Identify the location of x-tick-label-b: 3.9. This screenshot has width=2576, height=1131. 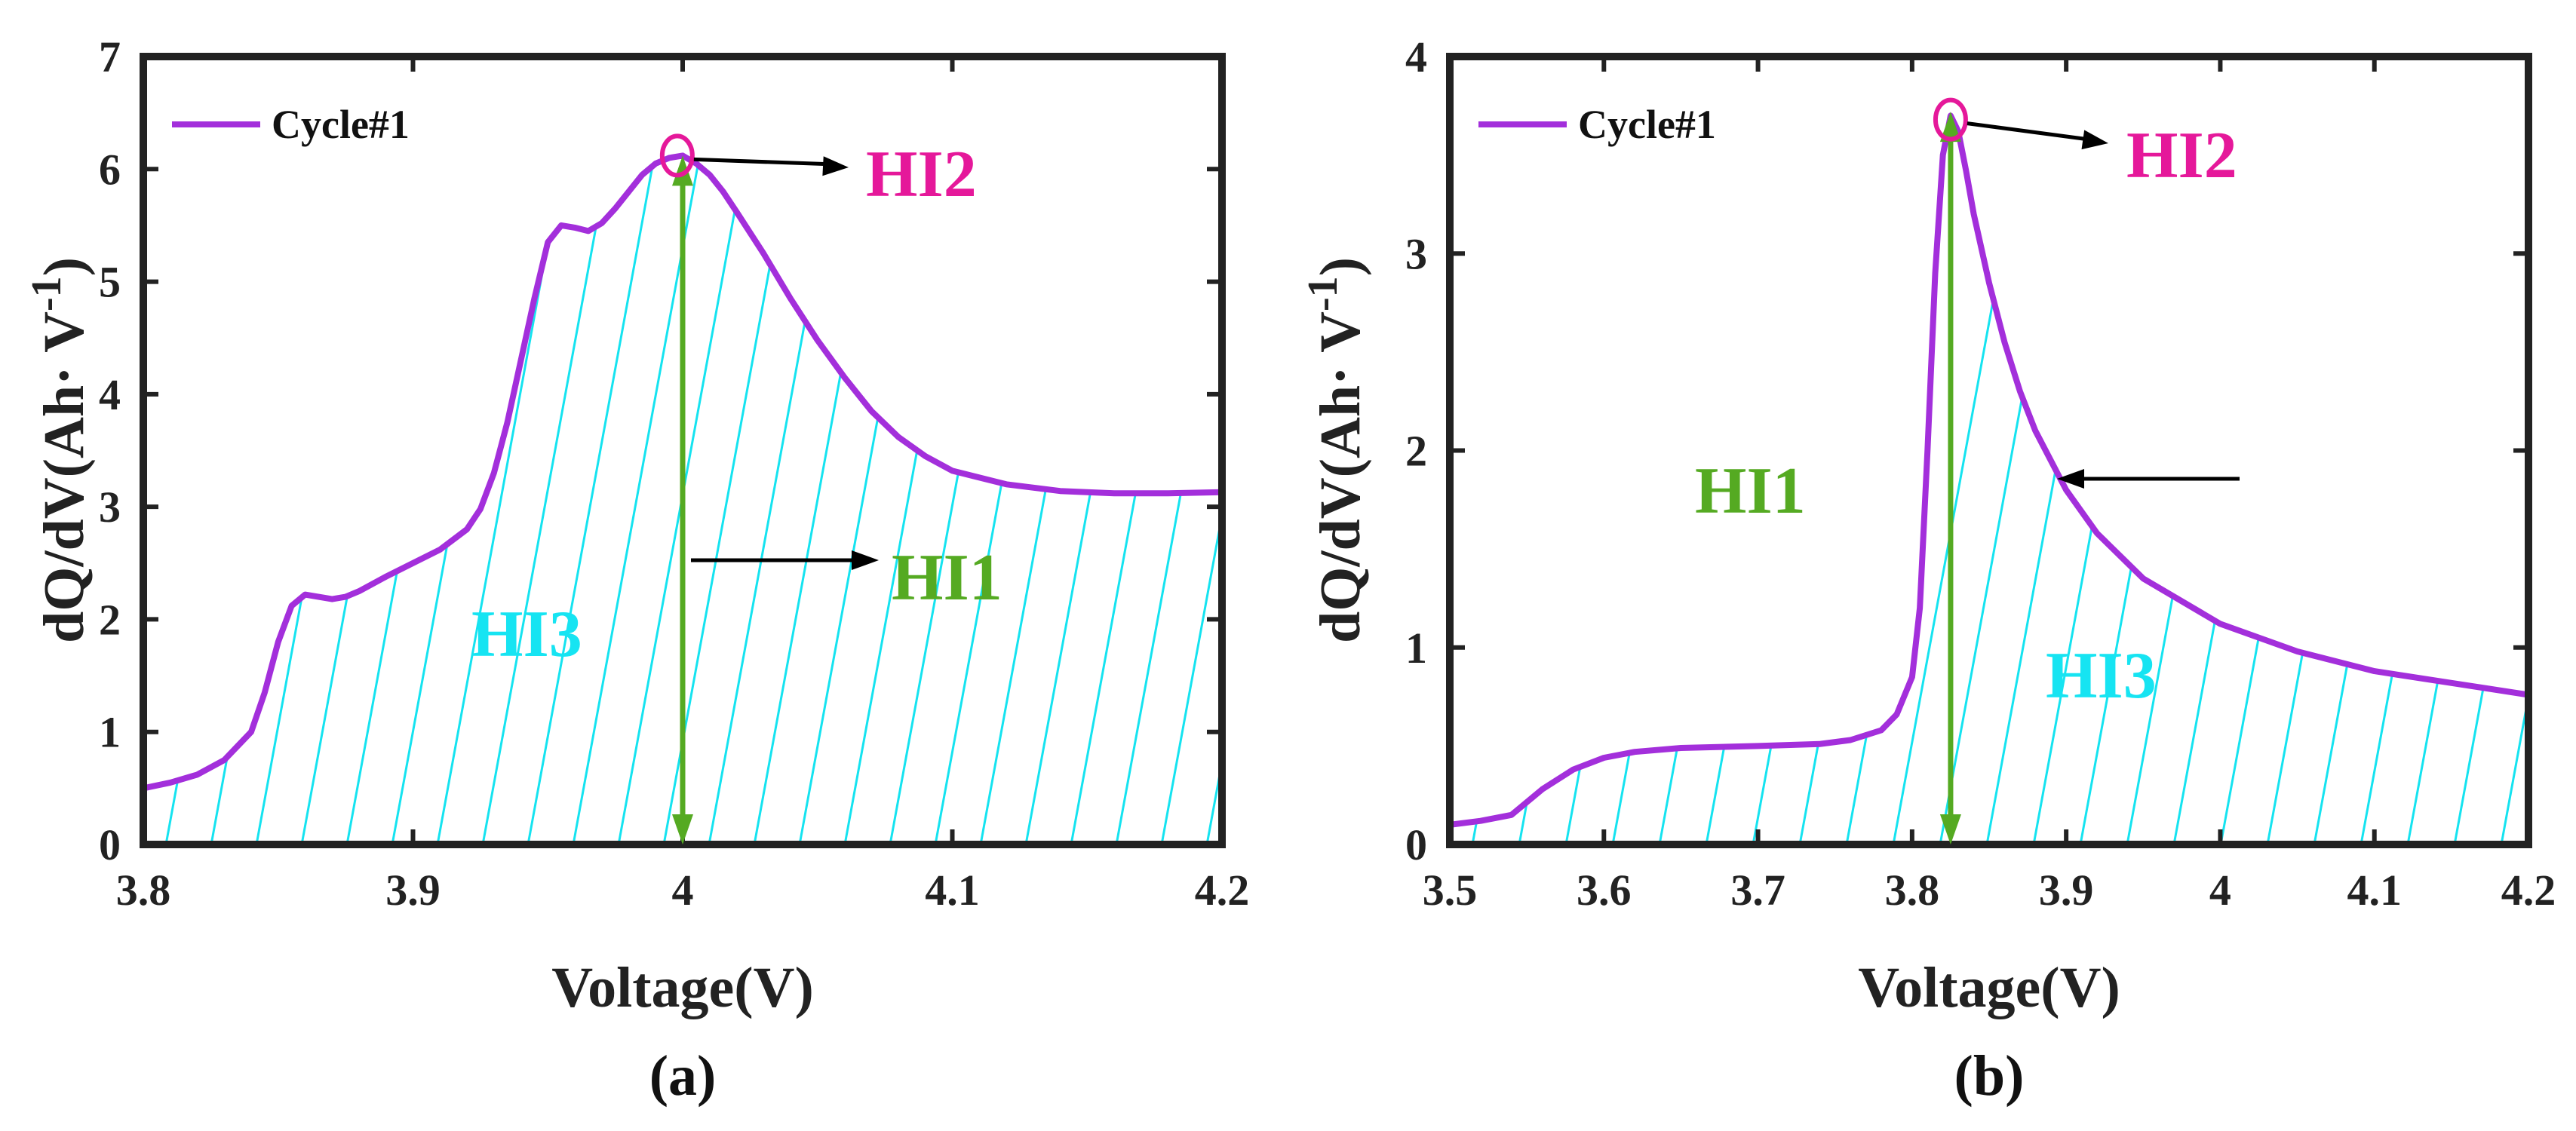
(2066, 890).